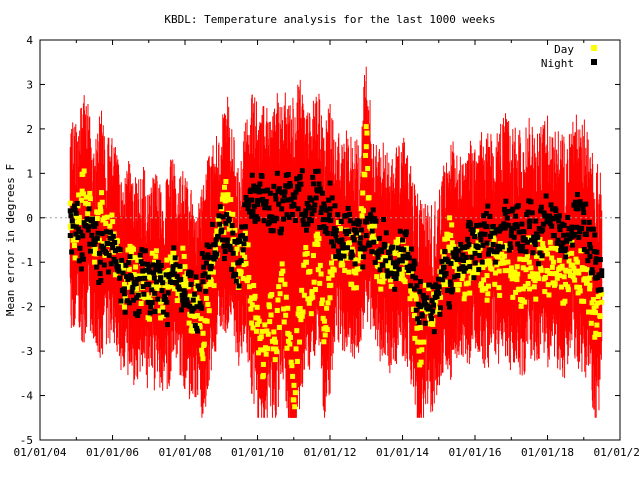 Image resolution: width=640 pixels, height=480 pixels. What do you see at coordinates (547, 452) in the screenshot?
I see `x-tick-label: 01/01/18` at bounding box center [547, 452].